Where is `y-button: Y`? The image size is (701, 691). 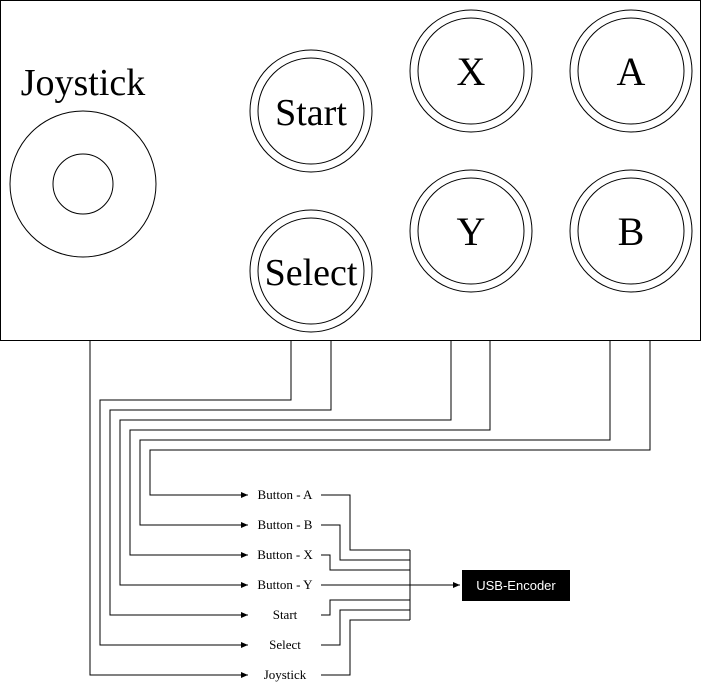
y-button: Y is located at coordinates (471, 231).